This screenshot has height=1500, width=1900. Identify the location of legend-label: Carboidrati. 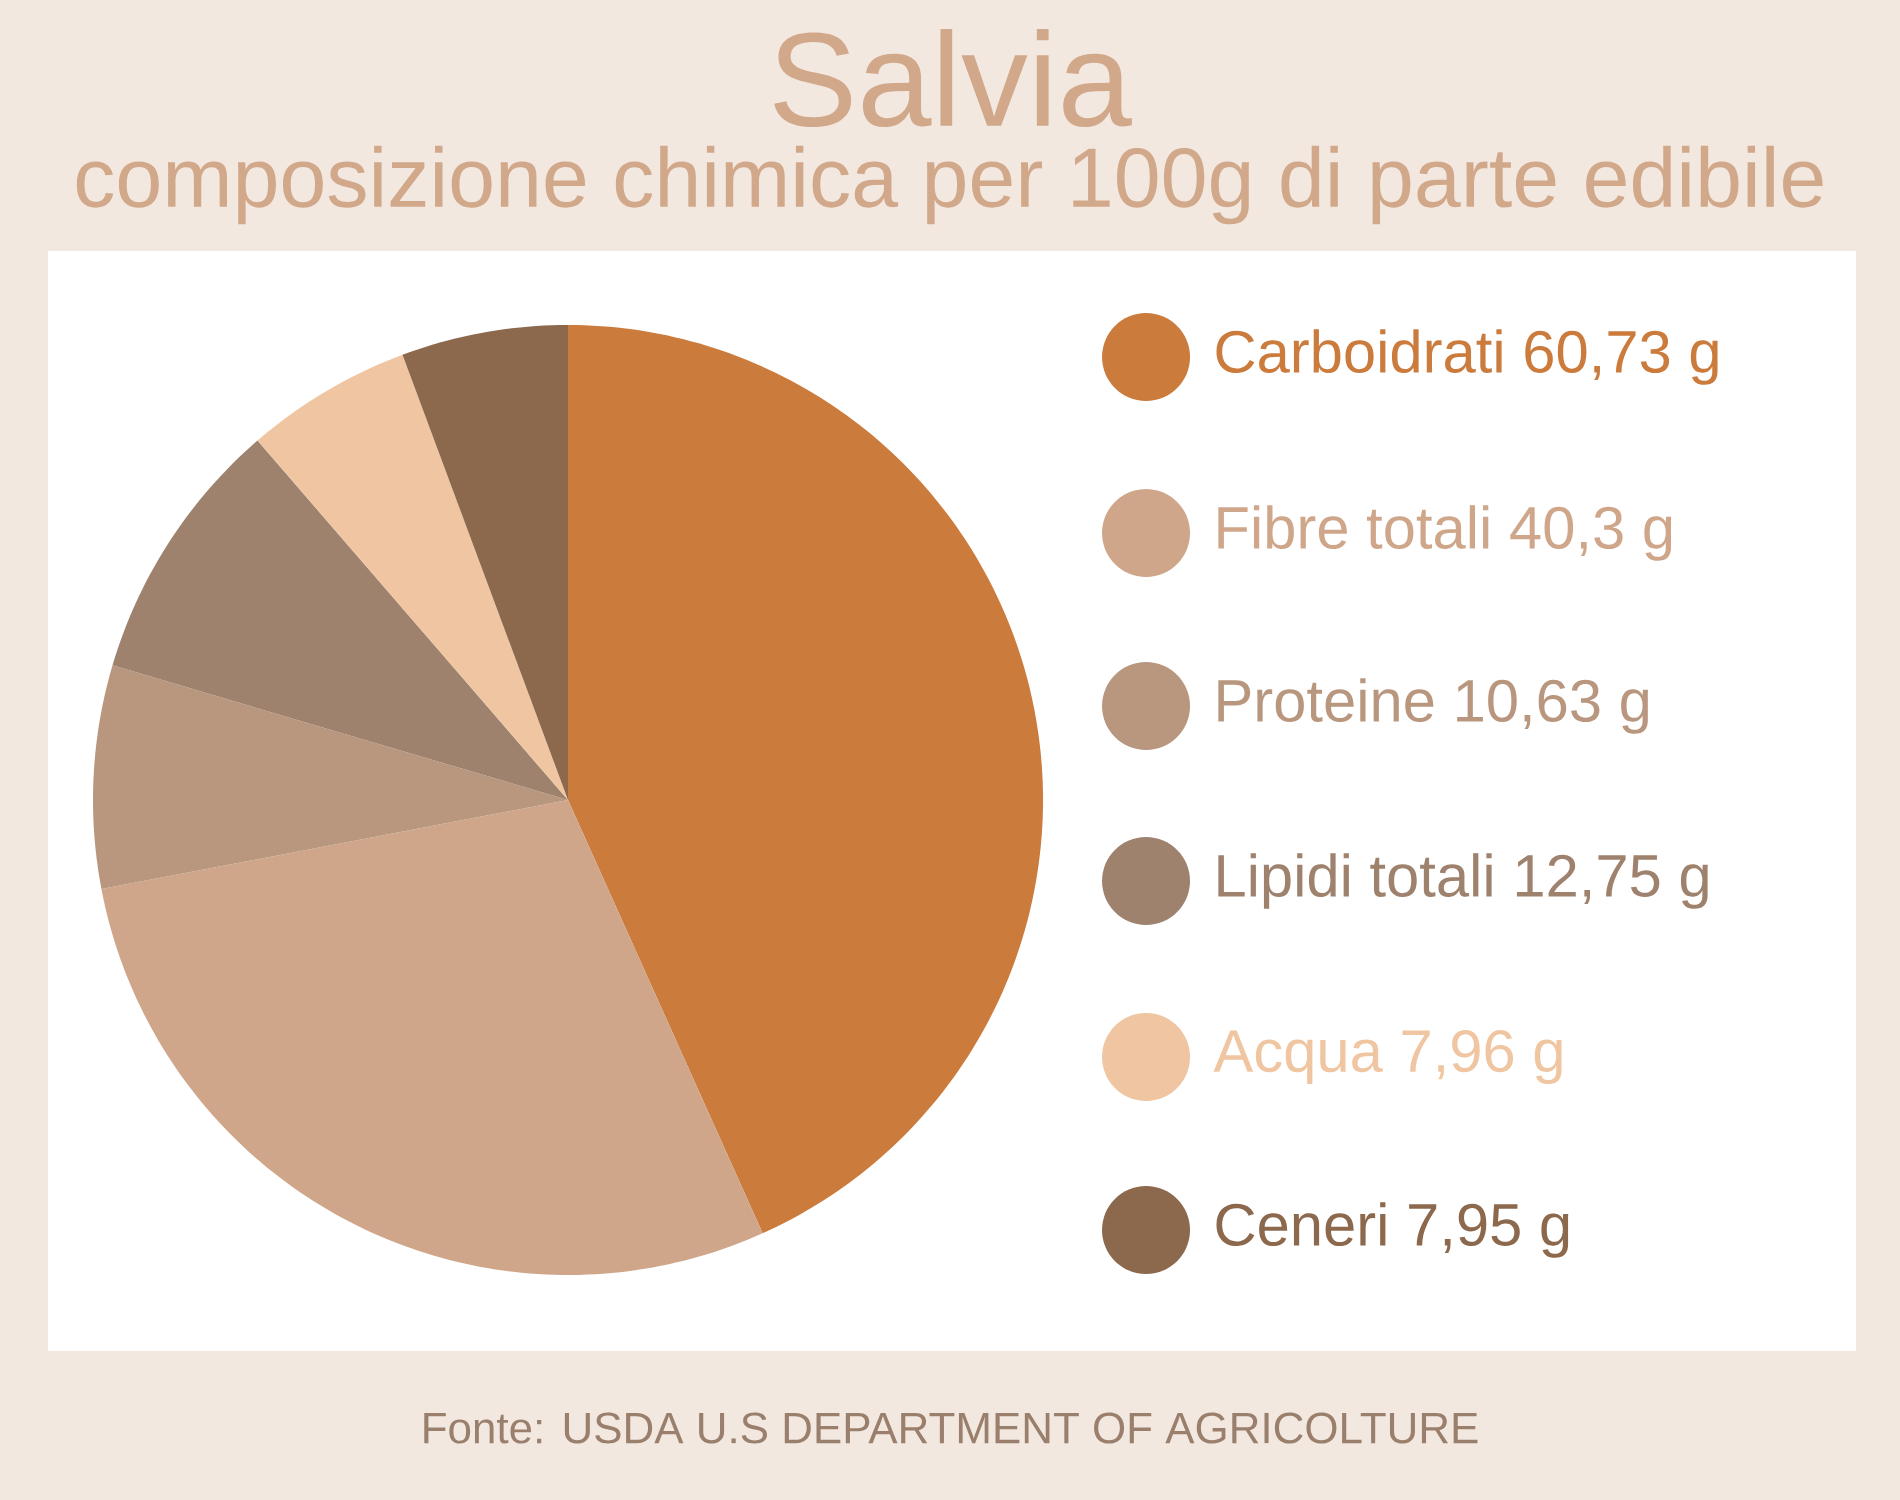
(1359, 351).